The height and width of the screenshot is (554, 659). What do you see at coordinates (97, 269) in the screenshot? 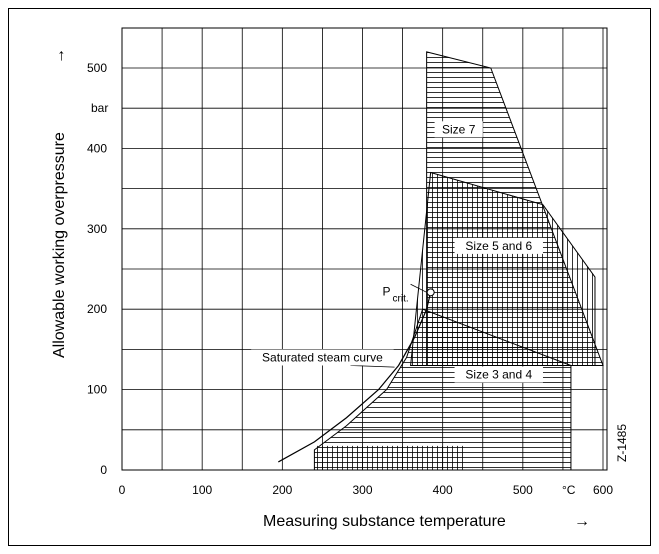
I see `y-tick-labels: 0 100 200 300 400 500` at bounding box center [97, 269].